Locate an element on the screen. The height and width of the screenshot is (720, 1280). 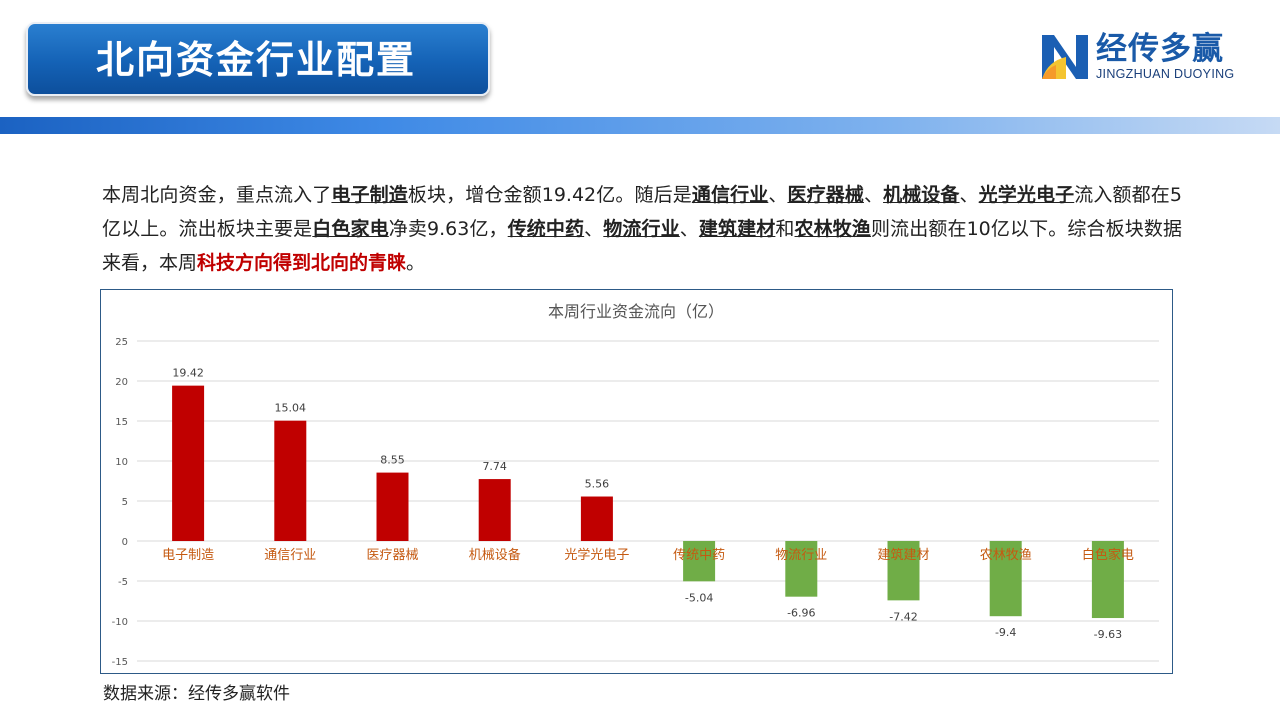
data-label: 5.56 is located at coordinates (597, 484).